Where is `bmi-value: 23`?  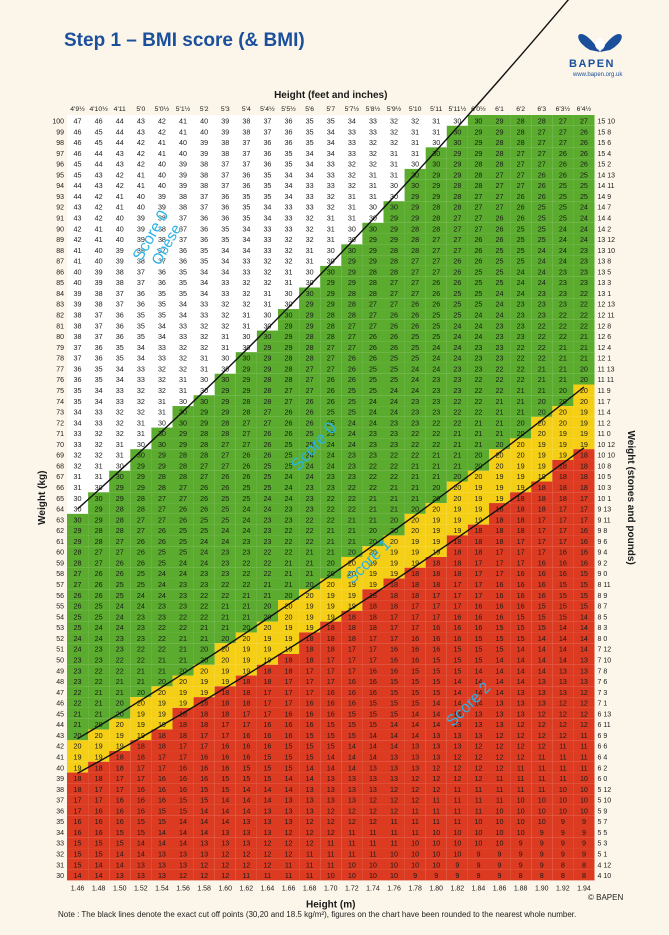 bmi-value: 23 is located at coordinates (584, 282).